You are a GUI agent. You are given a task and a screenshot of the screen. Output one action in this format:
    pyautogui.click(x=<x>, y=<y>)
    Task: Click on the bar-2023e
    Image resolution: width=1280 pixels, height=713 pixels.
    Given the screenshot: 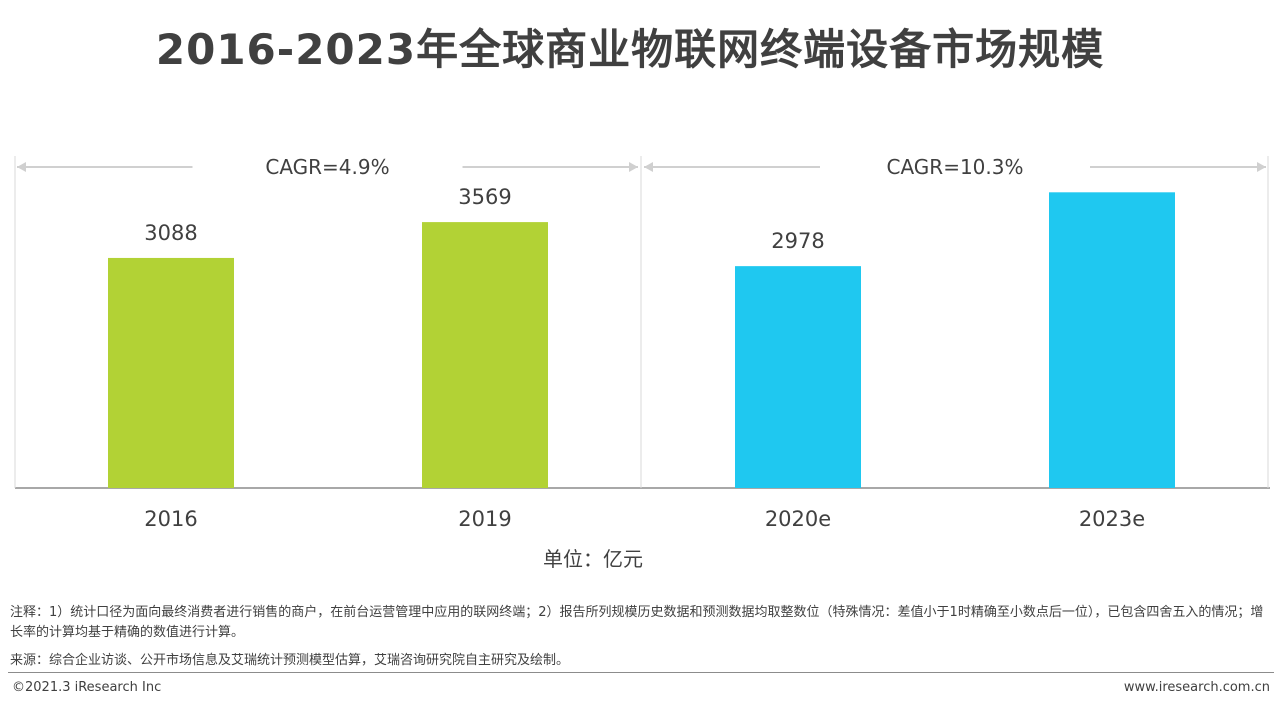 What is the action you would take?
    pyautogui.click(x=1112, y=340)
    